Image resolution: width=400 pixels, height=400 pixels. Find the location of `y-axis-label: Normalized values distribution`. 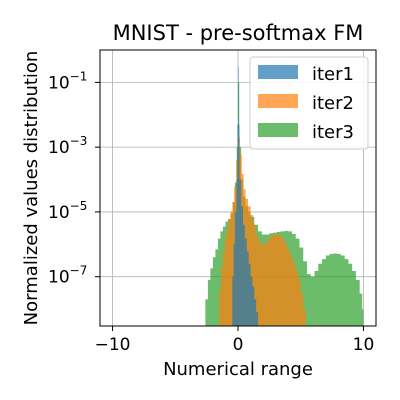

y-axis-label: Normalized values distribution is located at coordinates (31, 188).